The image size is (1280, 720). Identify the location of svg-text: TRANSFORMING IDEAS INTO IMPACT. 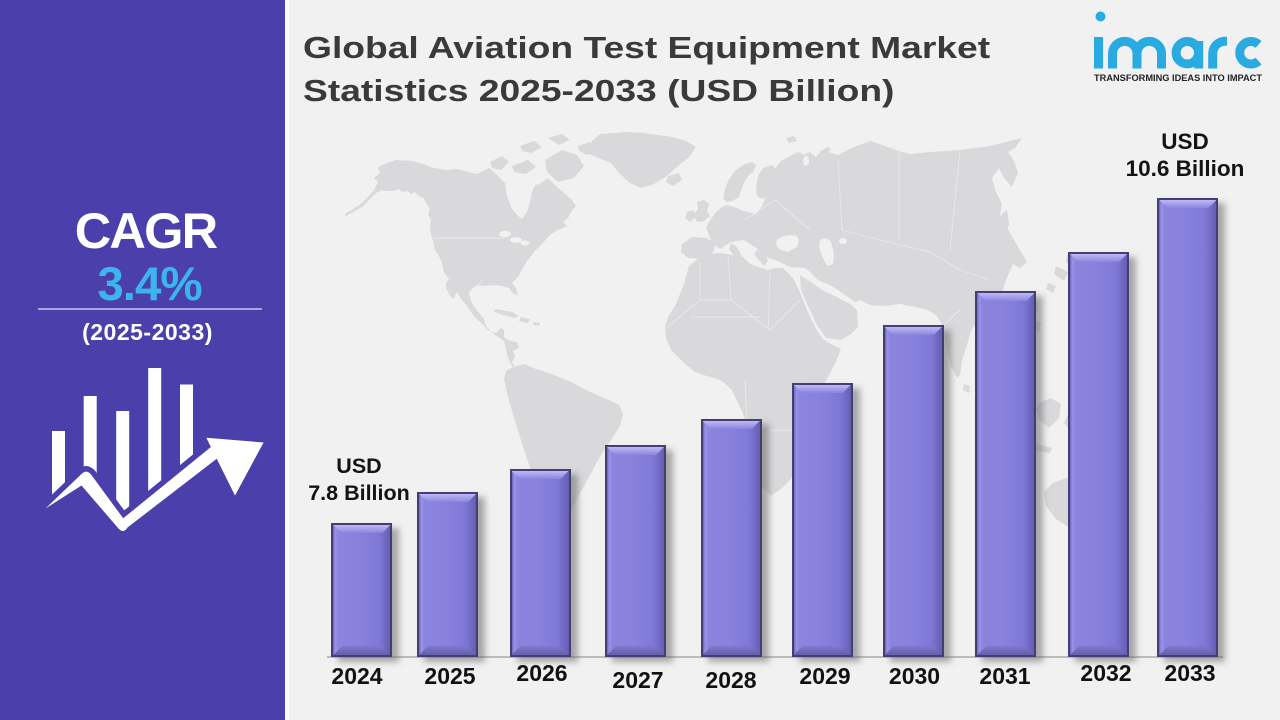
(1178, 77).